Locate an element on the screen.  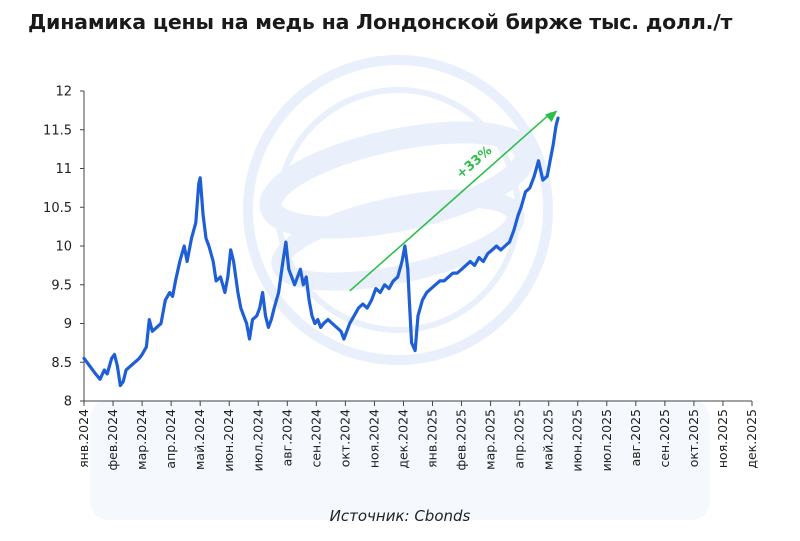
x-tick-label: дек.2024 is located at coordinates (402, 439).